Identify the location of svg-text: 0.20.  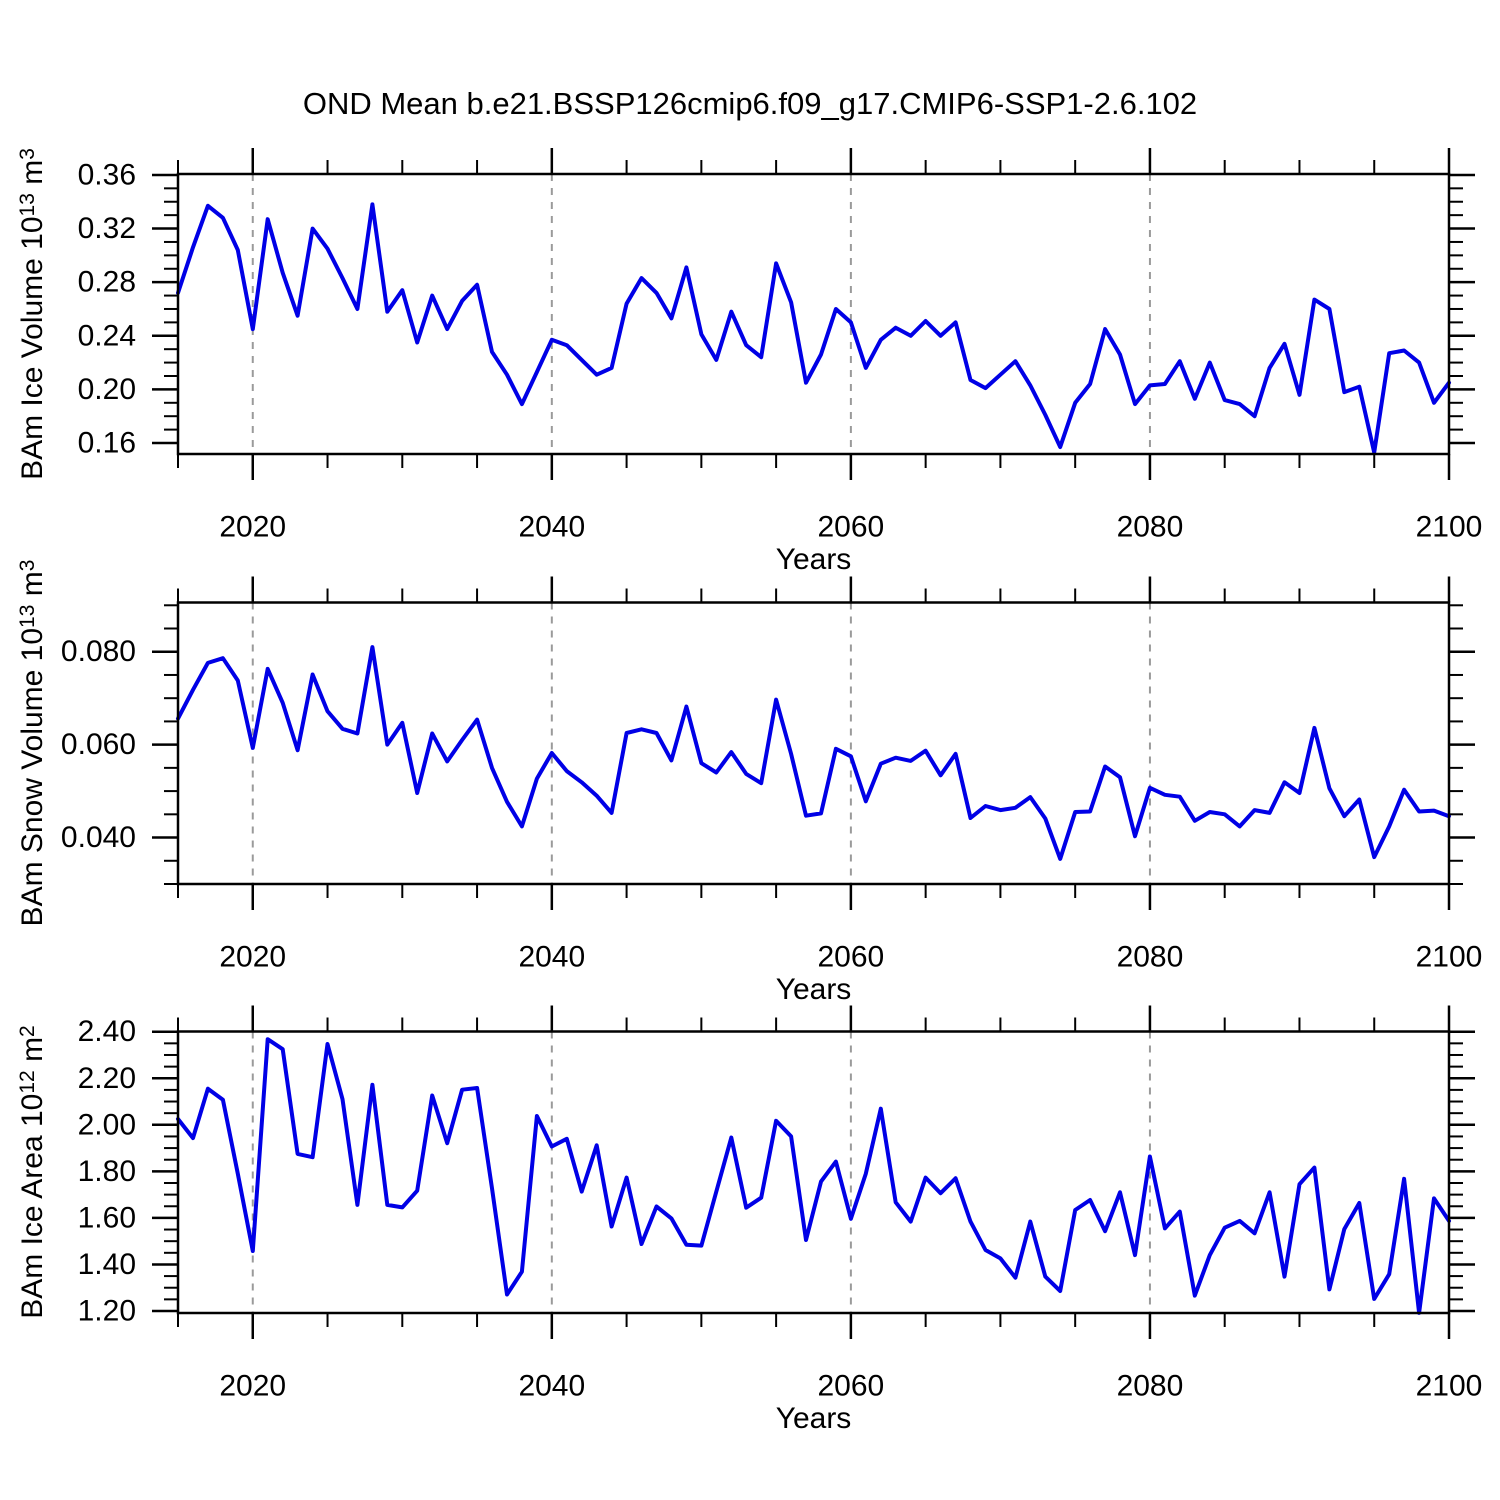
(107, 389).